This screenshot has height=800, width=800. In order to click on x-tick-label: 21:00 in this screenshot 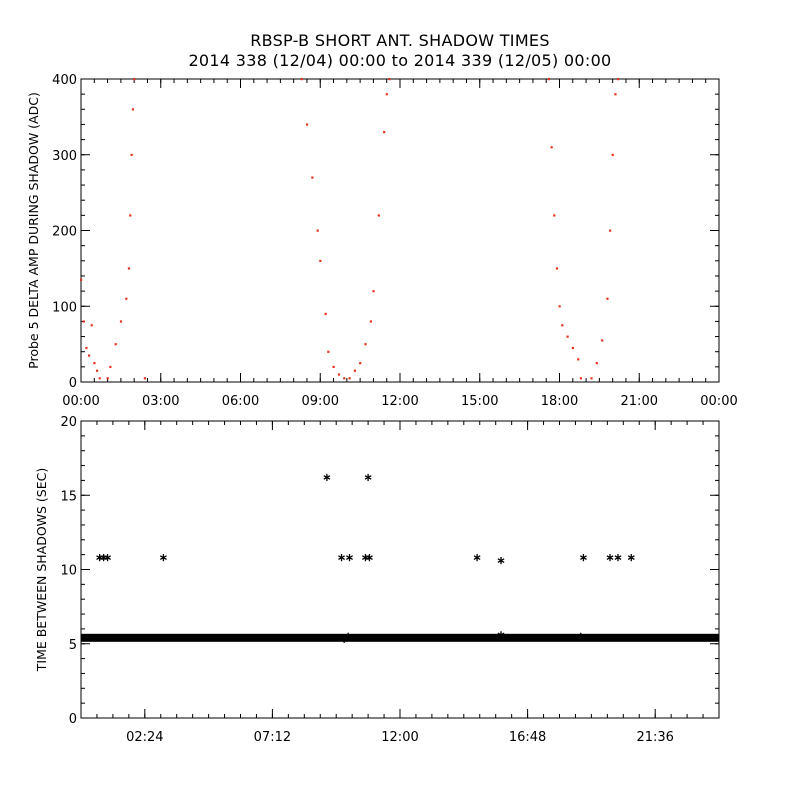, I will do `click(639, 401)`.